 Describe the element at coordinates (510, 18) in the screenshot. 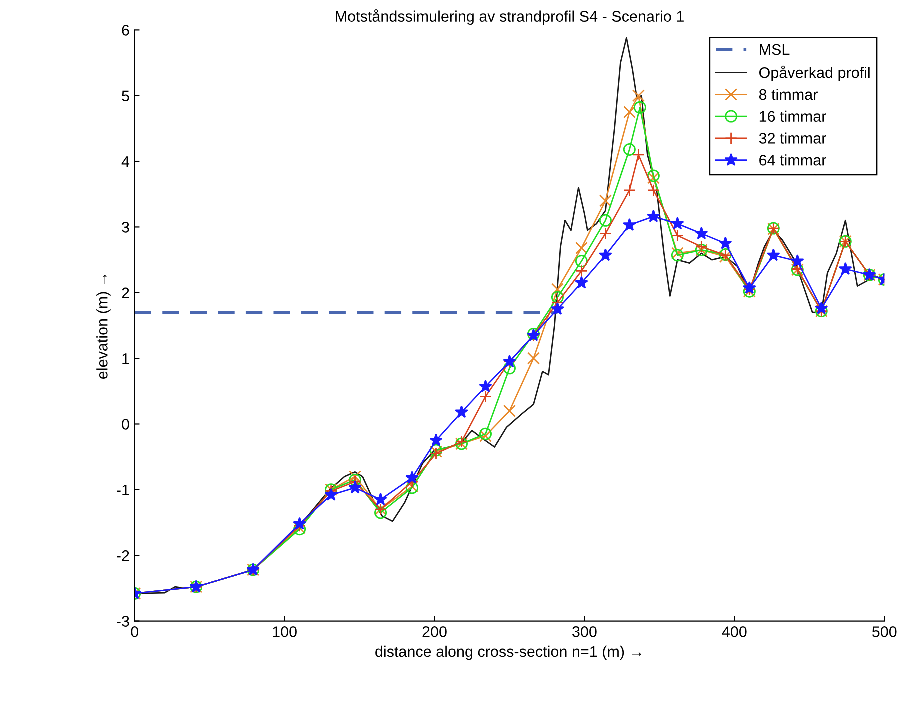

I see `chart-title: Motståndssimulering av strandprofil S4 - Scenario 1` at that location.